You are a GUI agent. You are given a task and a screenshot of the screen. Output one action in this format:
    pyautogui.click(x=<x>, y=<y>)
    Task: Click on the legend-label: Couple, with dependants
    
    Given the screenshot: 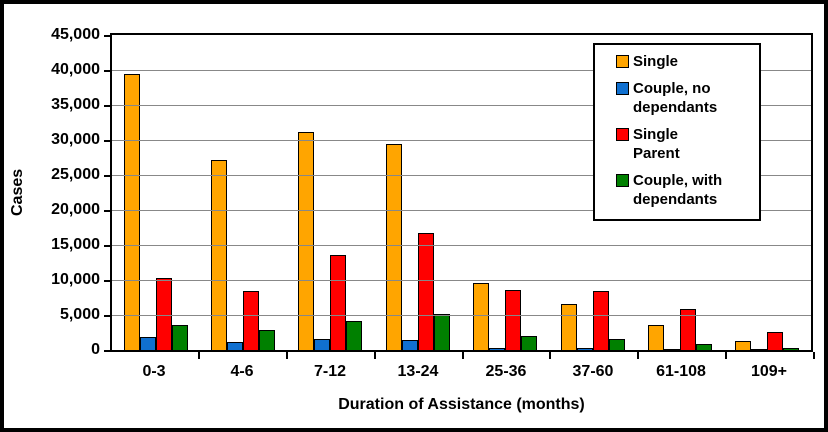 What is the action you would take?
    pyautogui.click(x=678, y=190)
    